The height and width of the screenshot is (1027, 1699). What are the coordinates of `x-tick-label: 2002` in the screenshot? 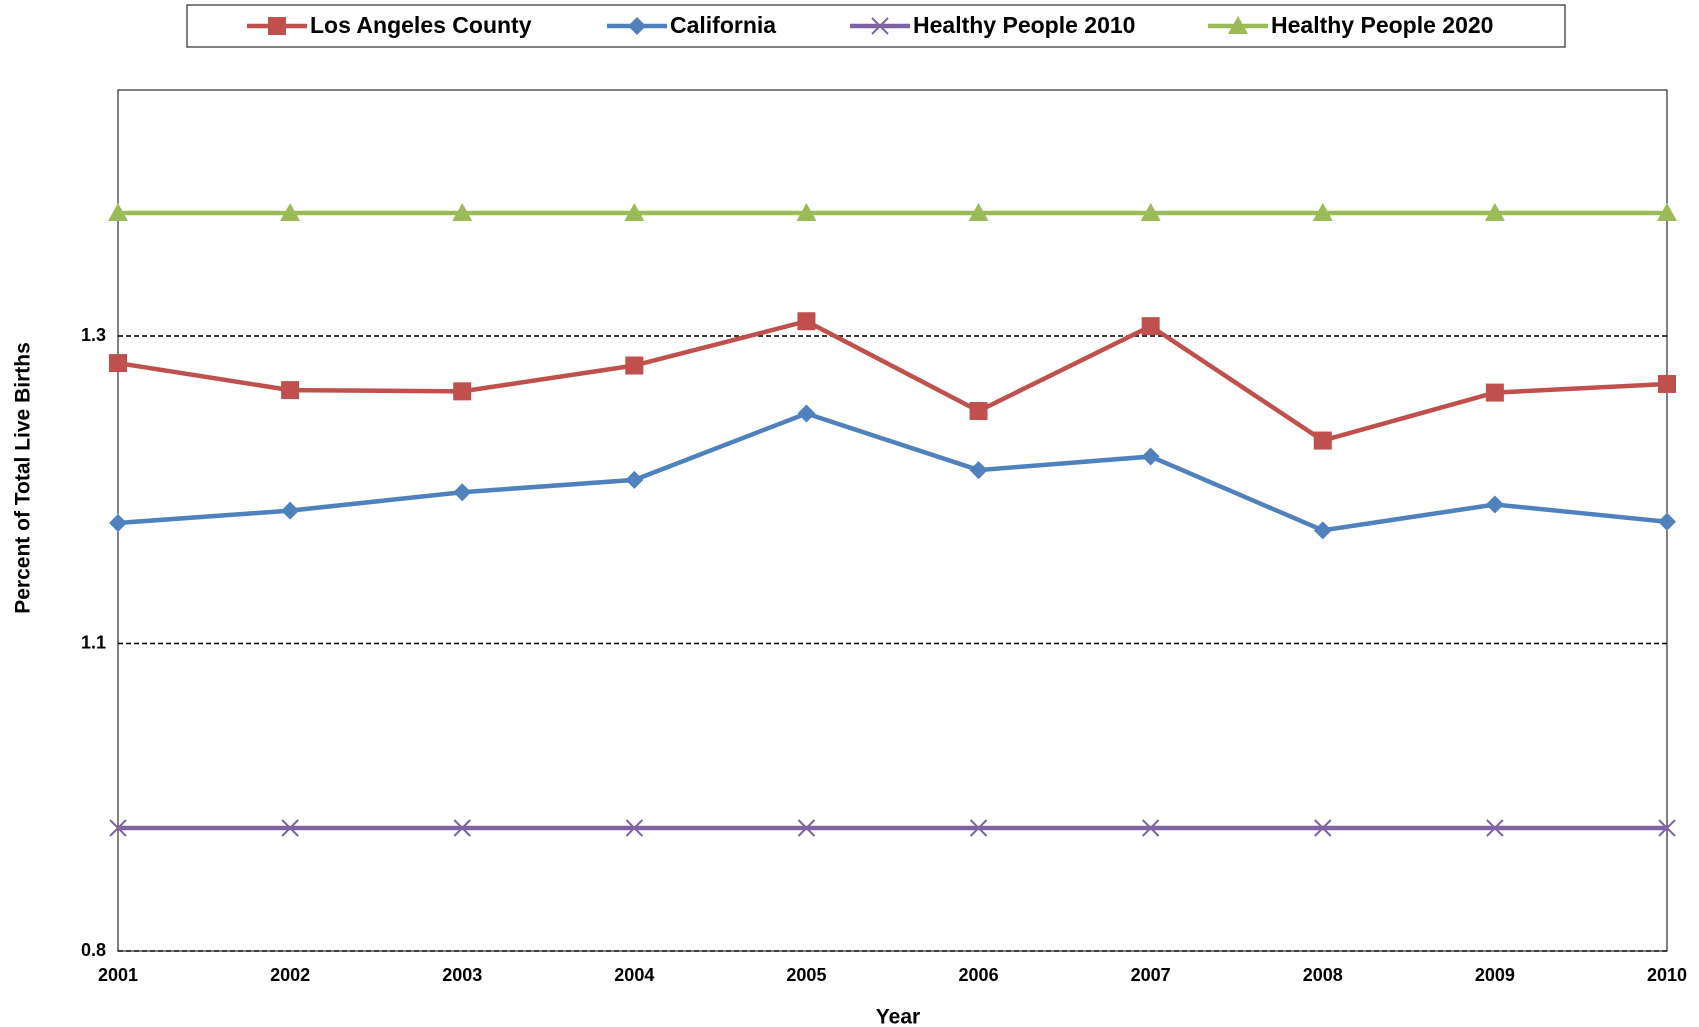 It's located at (290, 975).